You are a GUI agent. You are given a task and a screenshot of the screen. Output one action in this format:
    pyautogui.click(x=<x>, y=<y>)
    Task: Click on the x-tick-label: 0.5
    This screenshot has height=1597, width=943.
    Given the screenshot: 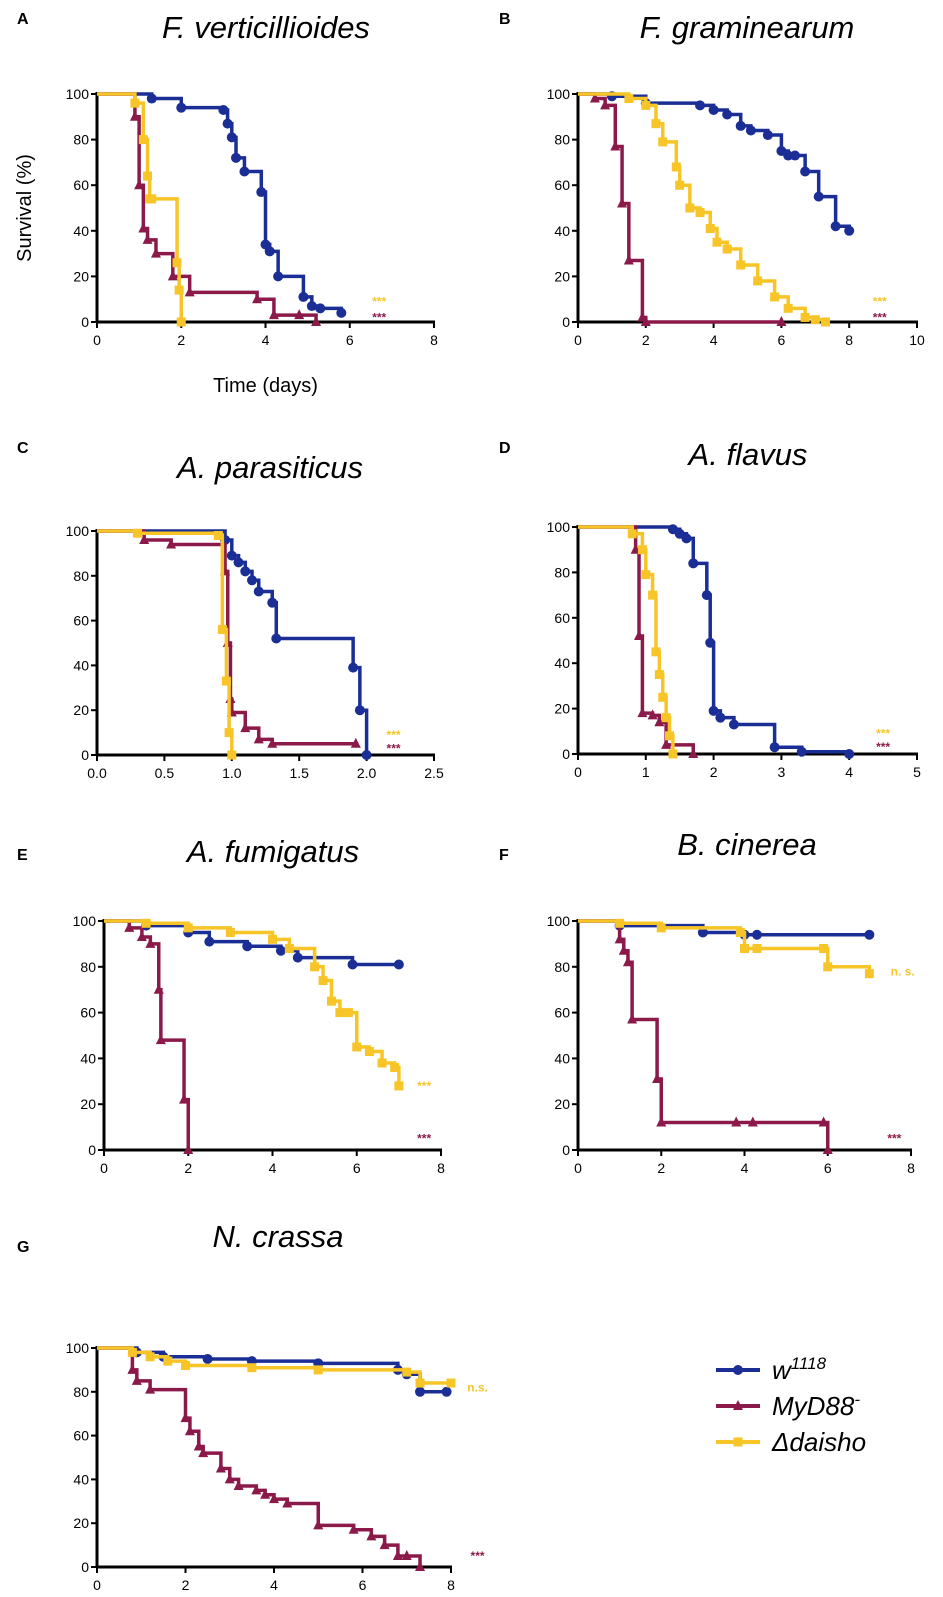 What is the action you would take?
    pyautogui.click(x=165, y=773)
    